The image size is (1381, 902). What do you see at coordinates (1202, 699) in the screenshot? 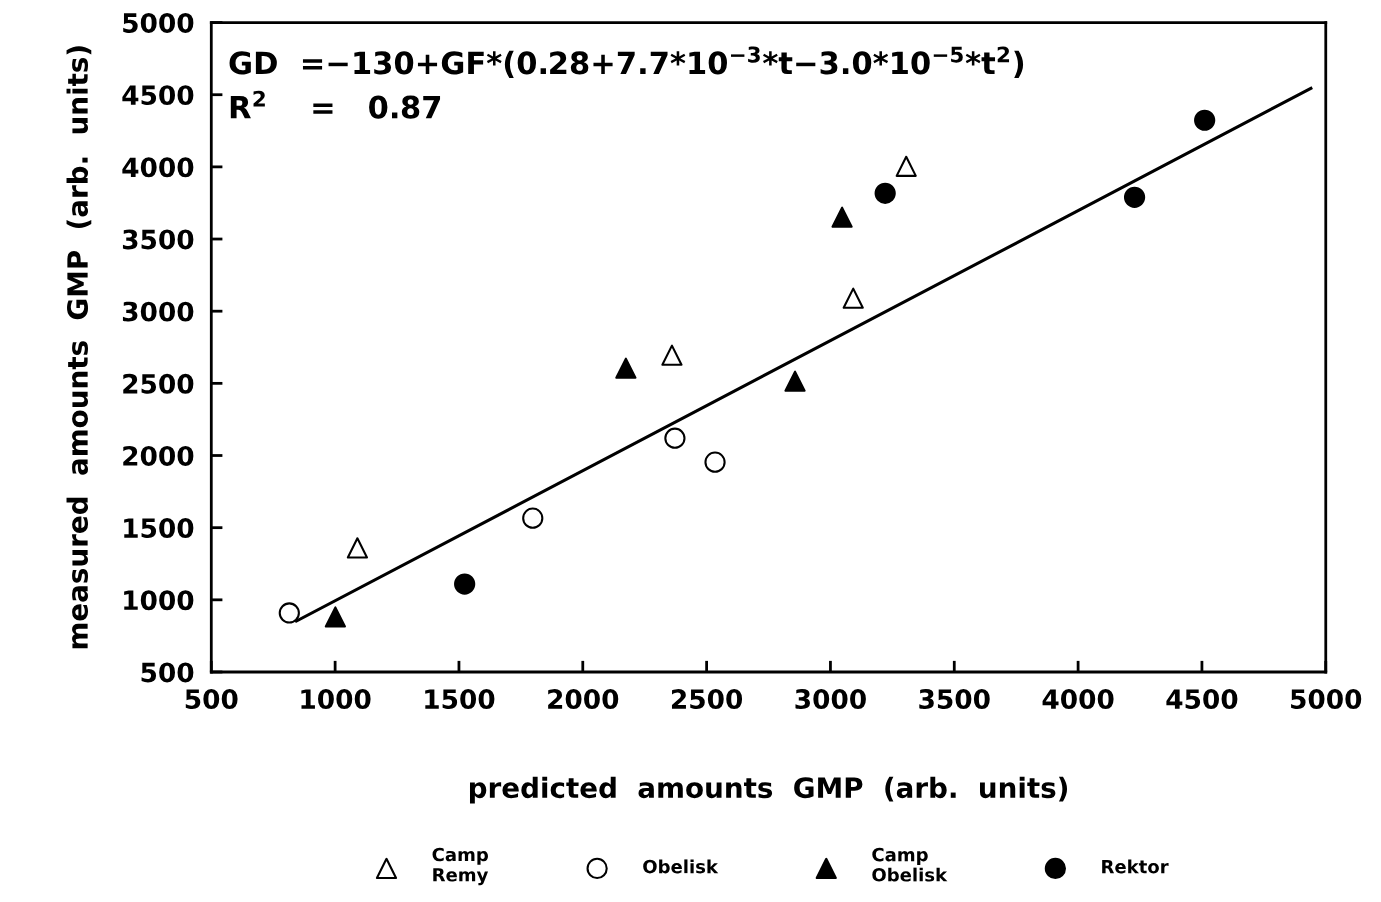
I see `x-tick-label: 4500` at bounding box center [1202, 699].